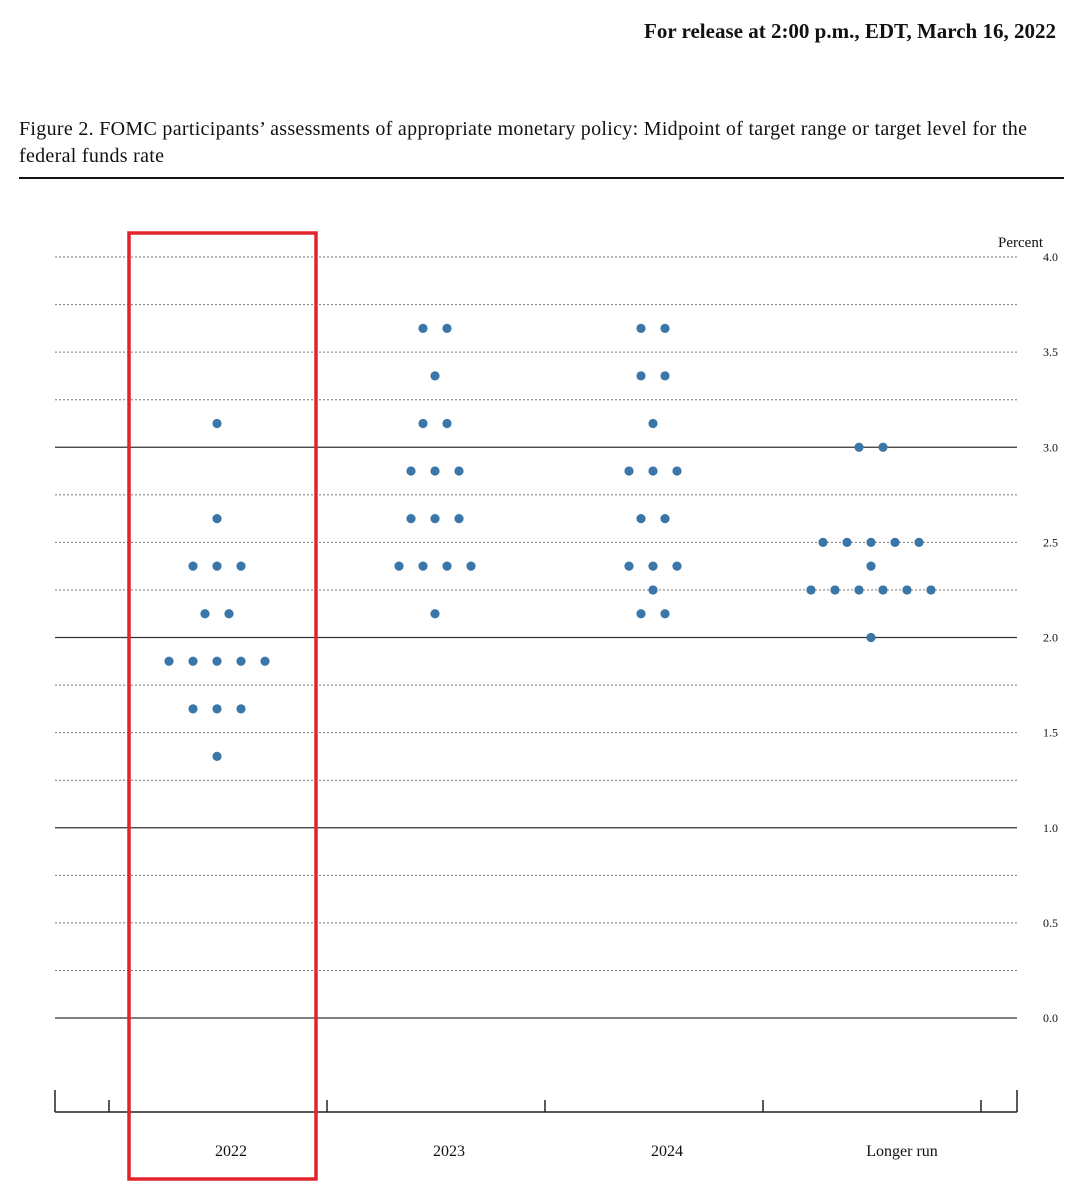 The width and height of the screenshot is (1080, 1194). What do you see at coordinates (1050, 1018) in the screenshot?
I see `y-tick-label: 0.0` at bounding box center [1050, 1018].